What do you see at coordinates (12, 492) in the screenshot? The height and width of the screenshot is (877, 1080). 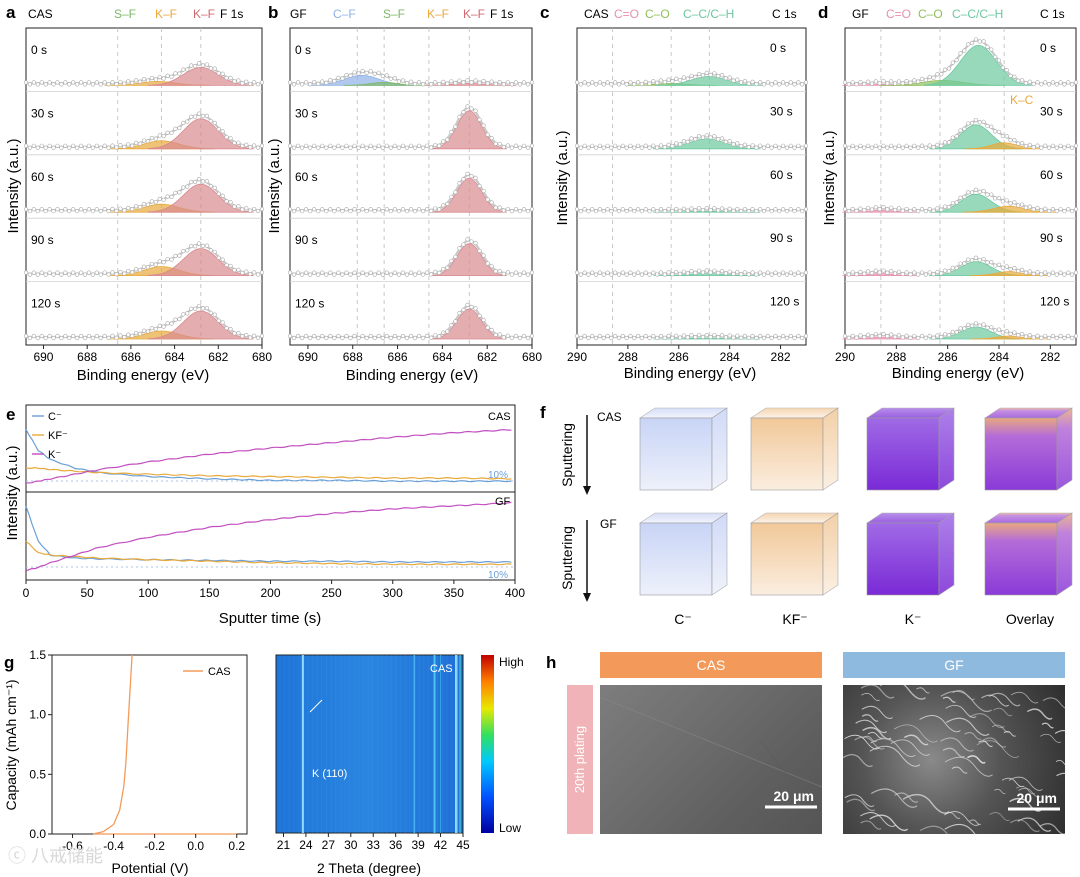 I see `e-ylabel: Intensity (a.u.)` at bounding box center [12, 492].